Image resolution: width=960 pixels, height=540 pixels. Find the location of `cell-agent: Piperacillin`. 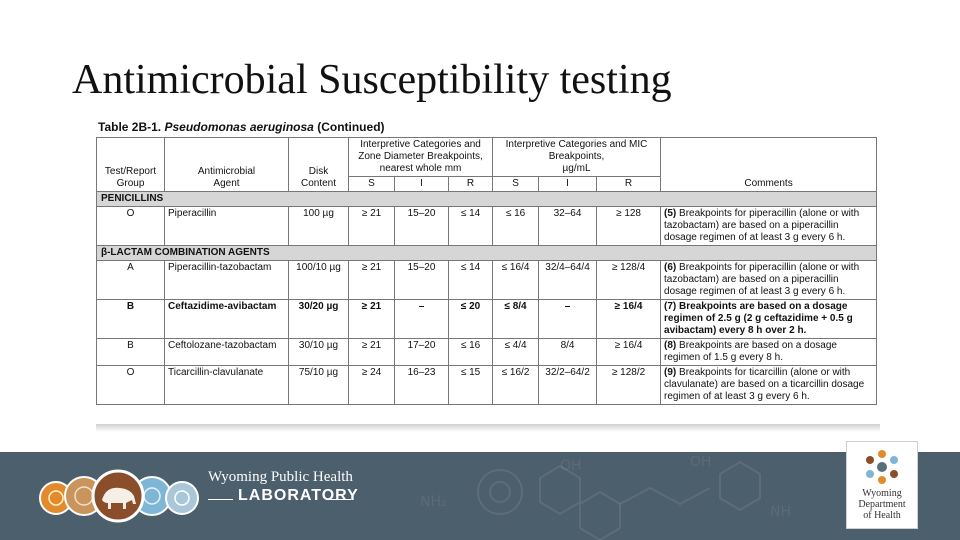

cell-agent: Piperacillin is located at coordinates (226, 226).